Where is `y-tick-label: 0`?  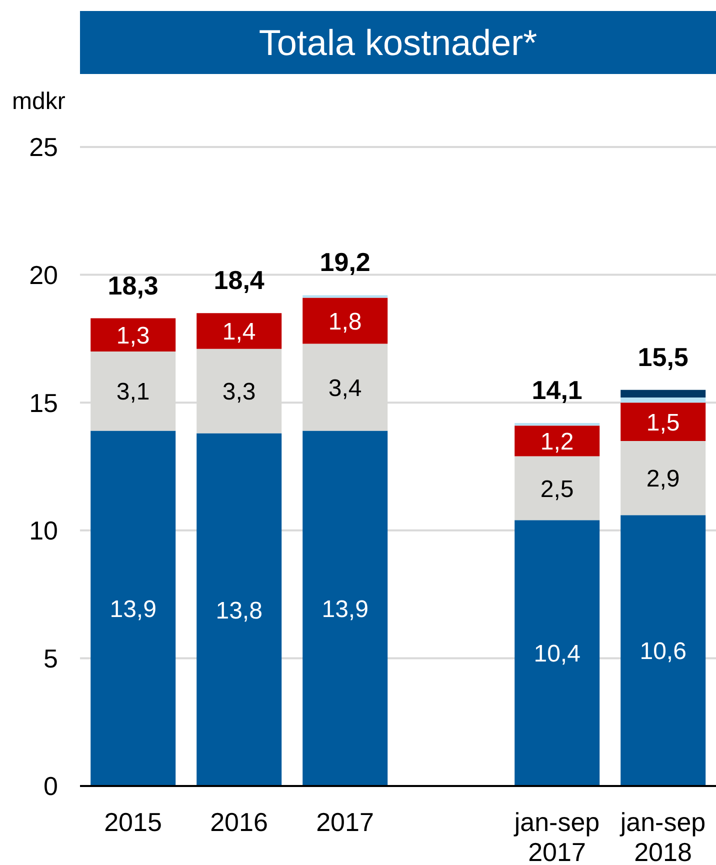 y-tick-label: 0 is located at coordinates (51, 786).